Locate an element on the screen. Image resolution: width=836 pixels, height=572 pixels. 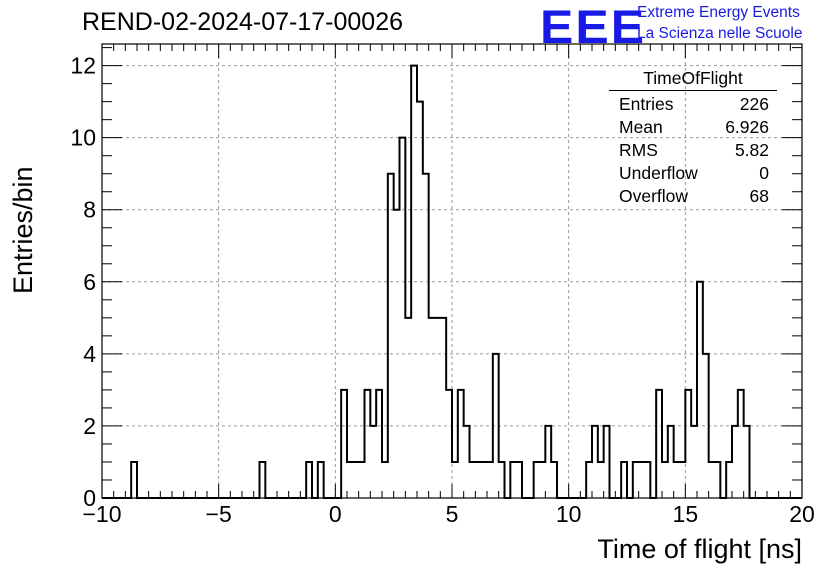
x-tick-label: 5 is located at coordinates (452, 514).